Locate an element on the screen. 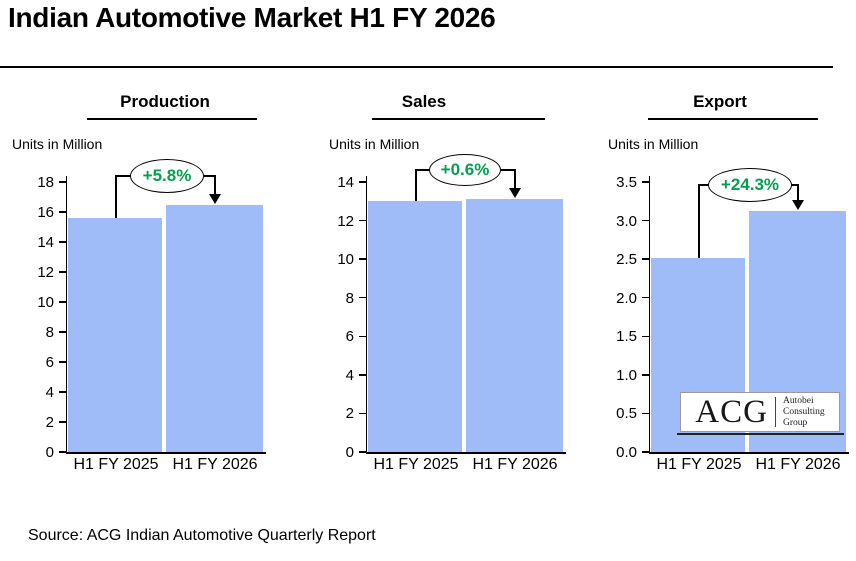  chart-title-export: Export is located at coordinates (720, 101).